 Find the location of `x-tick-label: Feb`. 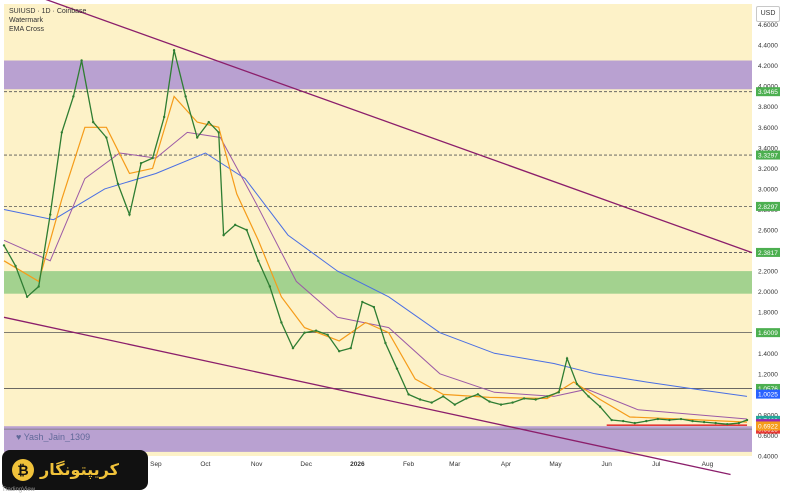

x-tick-label: Feb is located at coordinates (409, 464).